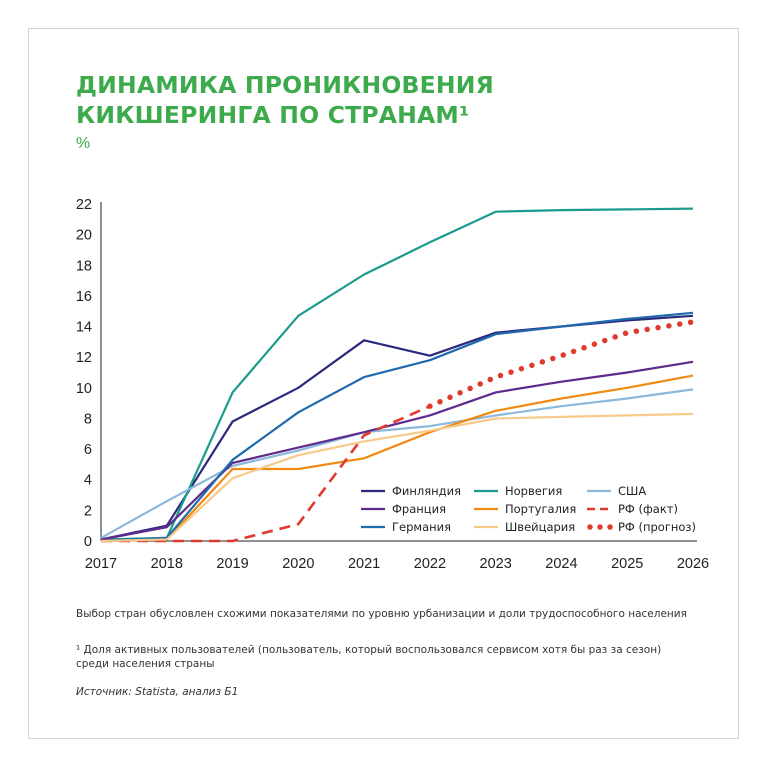  What do you see at coordinates (496, 564) in the screenshot?
I see `x-tick-label: 2023` at bounding box center [496, 564].